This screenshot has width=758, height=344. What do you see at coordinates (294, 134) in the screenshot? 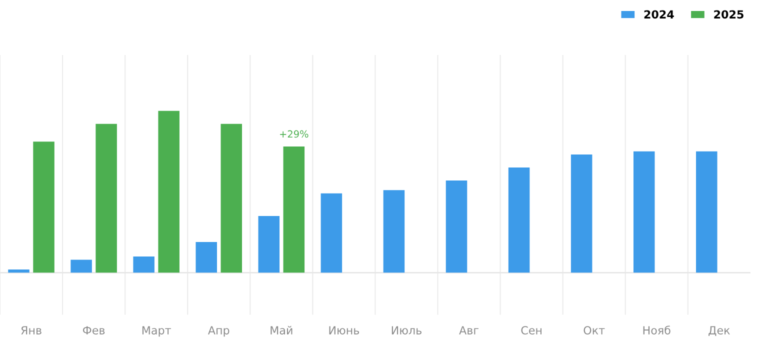
I see `annotation: +29%` at bounding box center [294, 134].